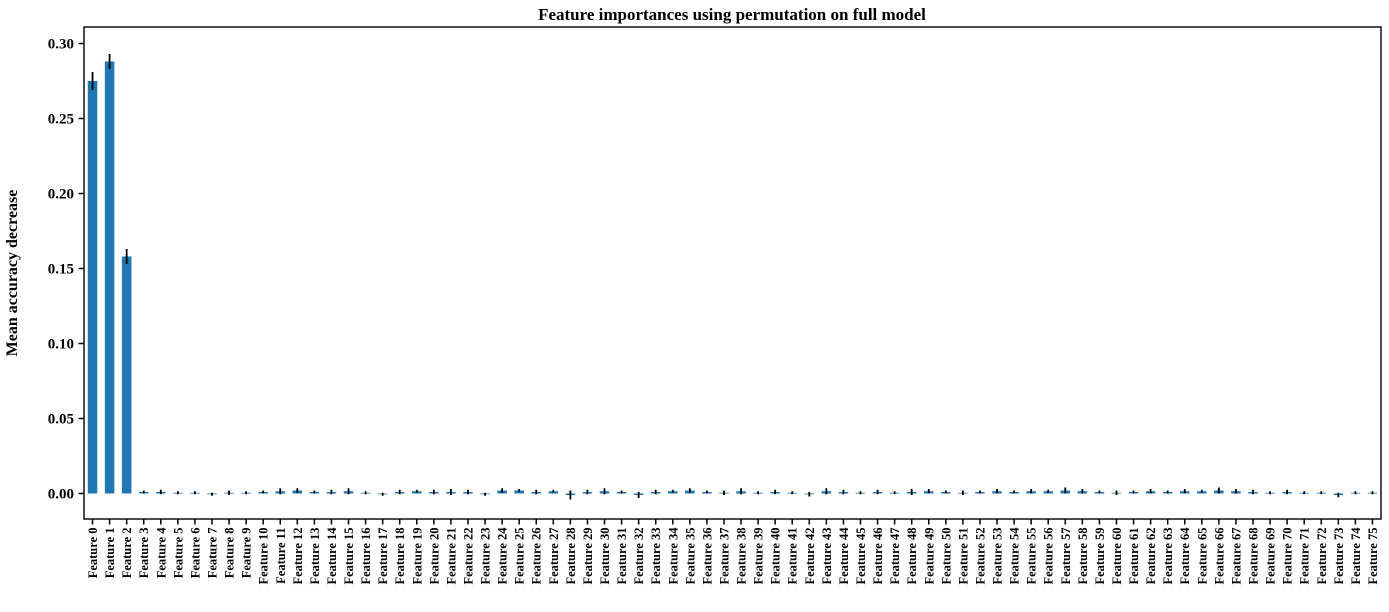 This screenshot has width=1389, height=612. What do you see at coordinates (61, 495) in the screenshot?
I see `y-tick-label: 0.00` at bounding box center [61, 495].